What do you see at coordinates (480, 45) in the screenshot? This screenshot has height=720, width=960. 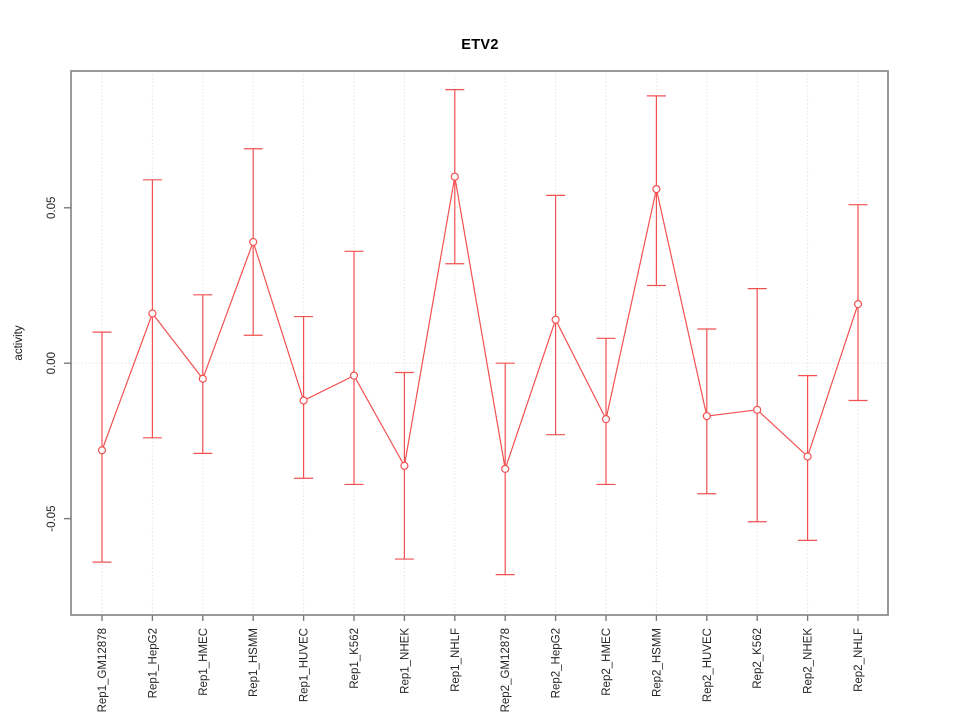 I see `chart-title: ETV2` at bounding box center [480, 45].